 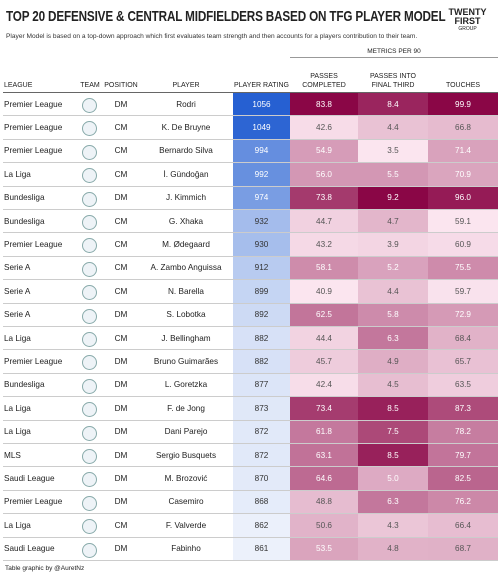 What do you see at coordinates (324, 174) in the screenshot?
I see `passes-completed: 56.0` at bounding box center [324, 174].